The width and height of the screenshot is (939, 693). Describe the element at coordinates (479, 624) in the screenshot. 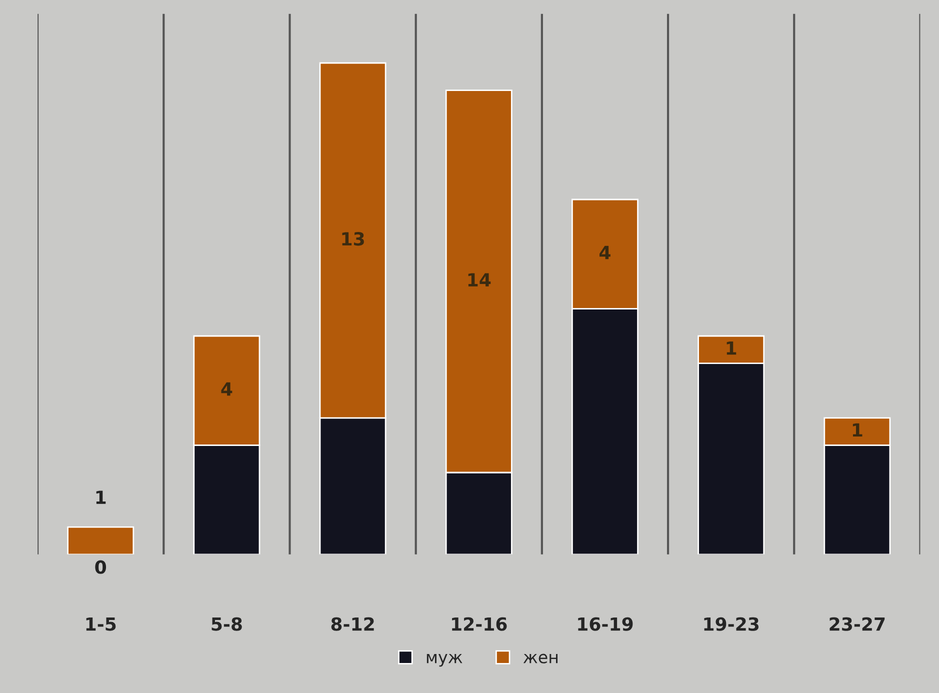

I see `x-tick-label: 12-16` at that location.